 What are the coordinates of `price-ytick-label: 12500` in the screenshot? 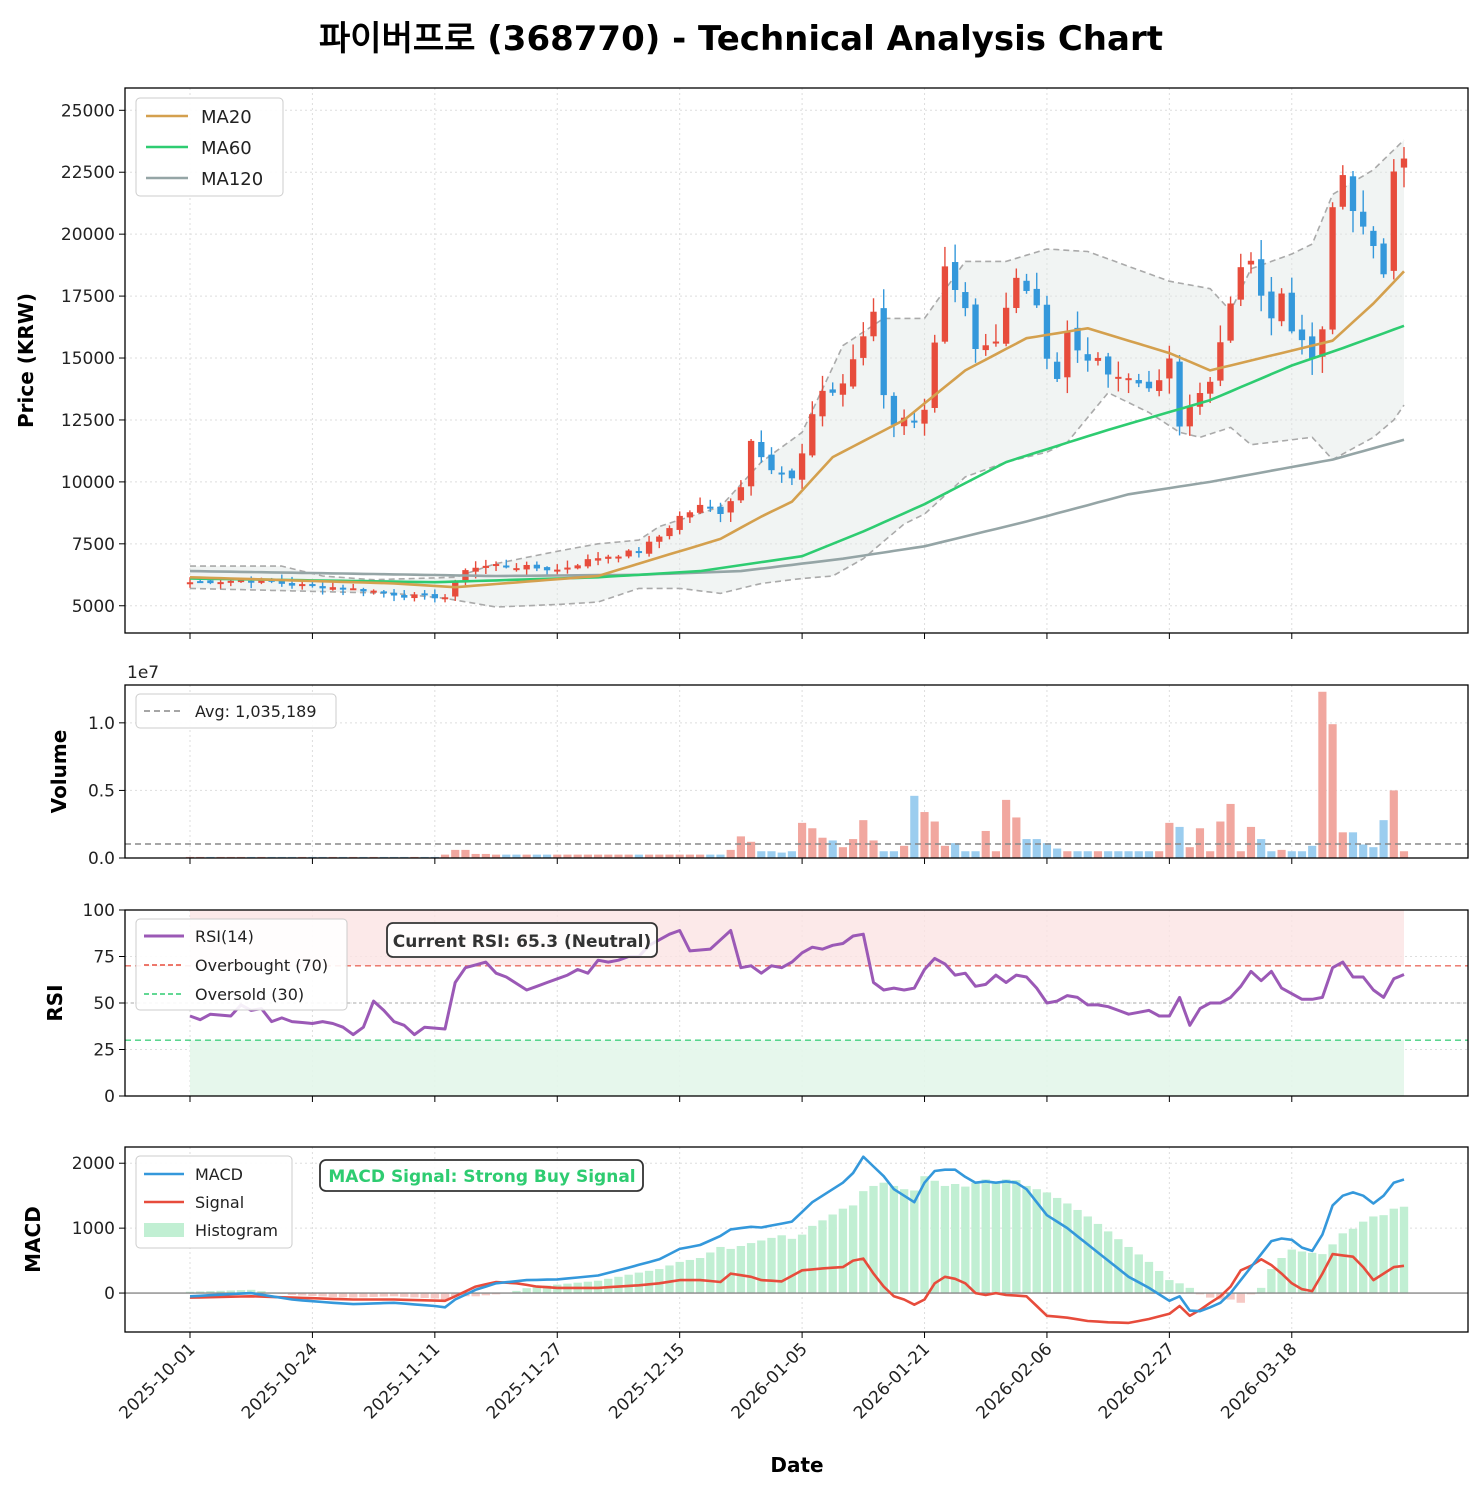 It's located at (88, 421).